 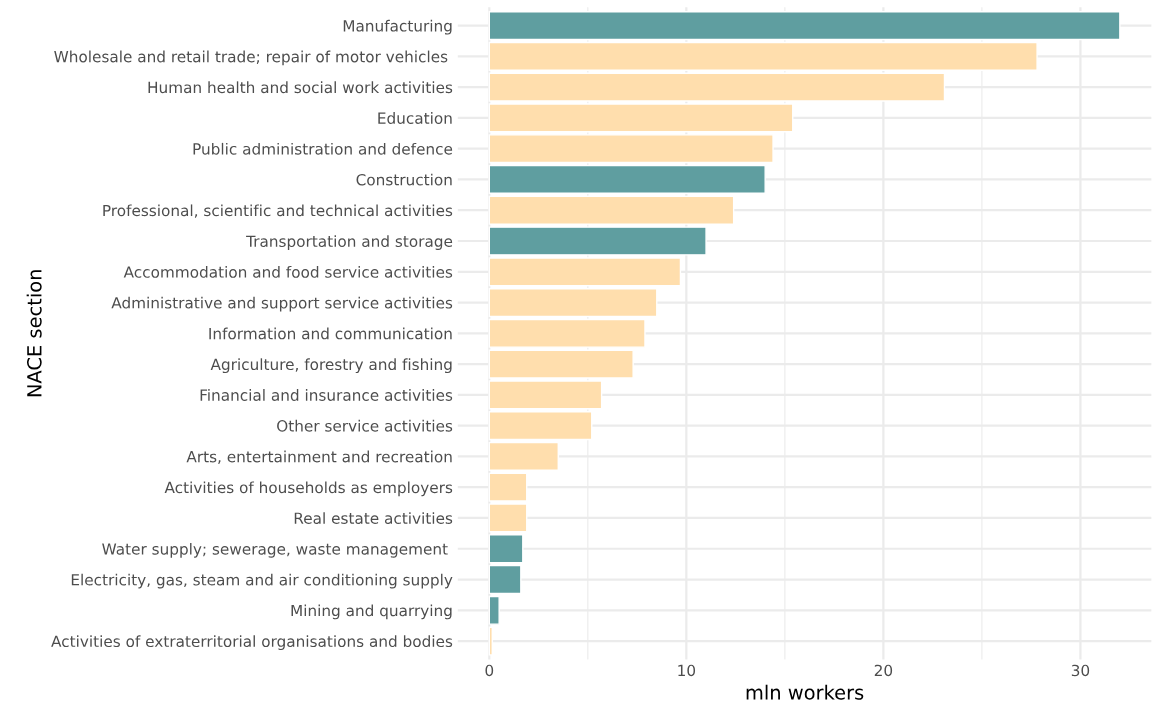 I want to click on x-tick-label: 20, so click(x=883, y=670).